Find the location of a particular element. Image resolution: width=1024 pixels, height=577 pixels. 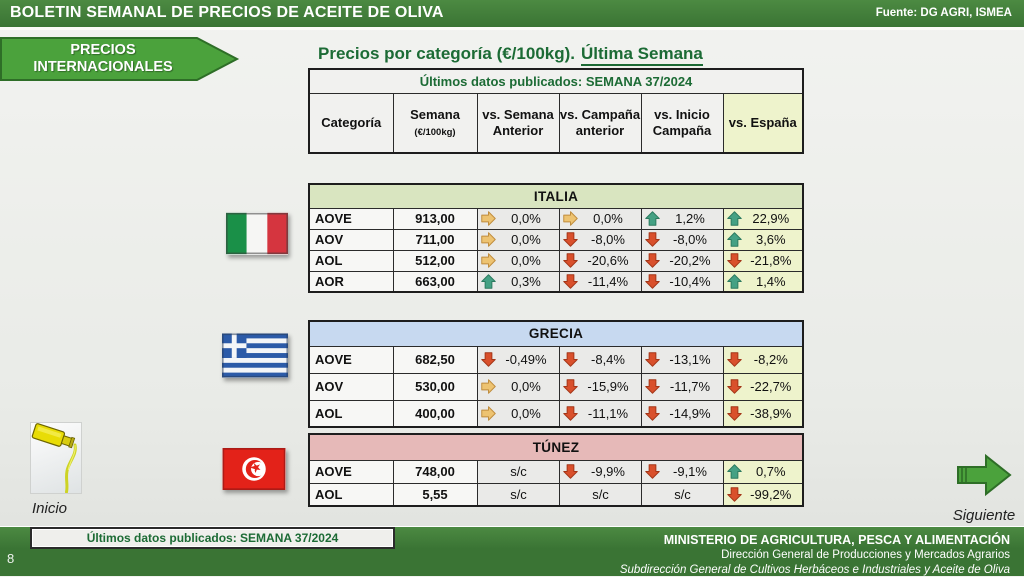

trend-cell: -11,7% is located at coordinates (682, 386).